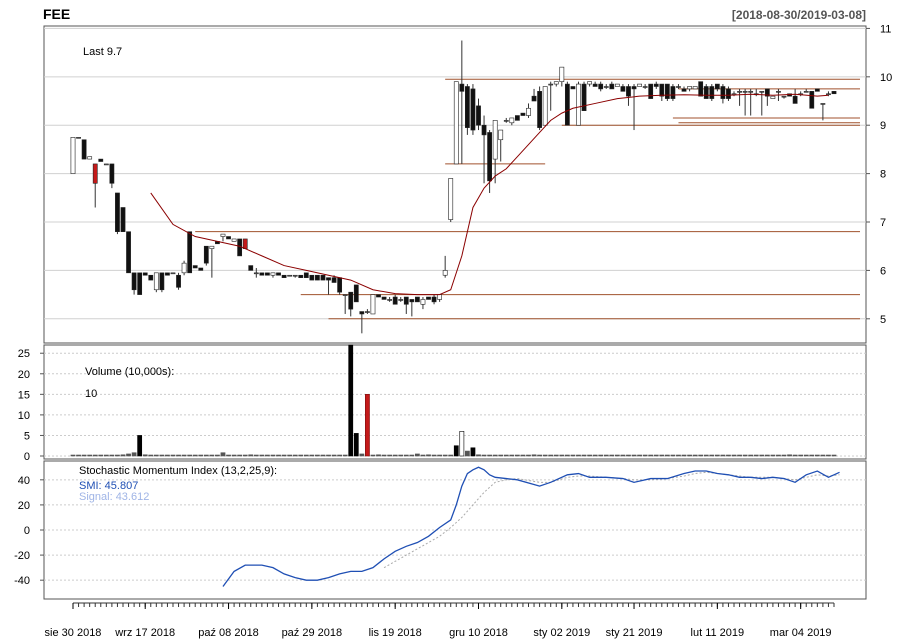 This screenshot has height=644, width=905. I want to click on volume-tick-label: 0, so click(27, 457).